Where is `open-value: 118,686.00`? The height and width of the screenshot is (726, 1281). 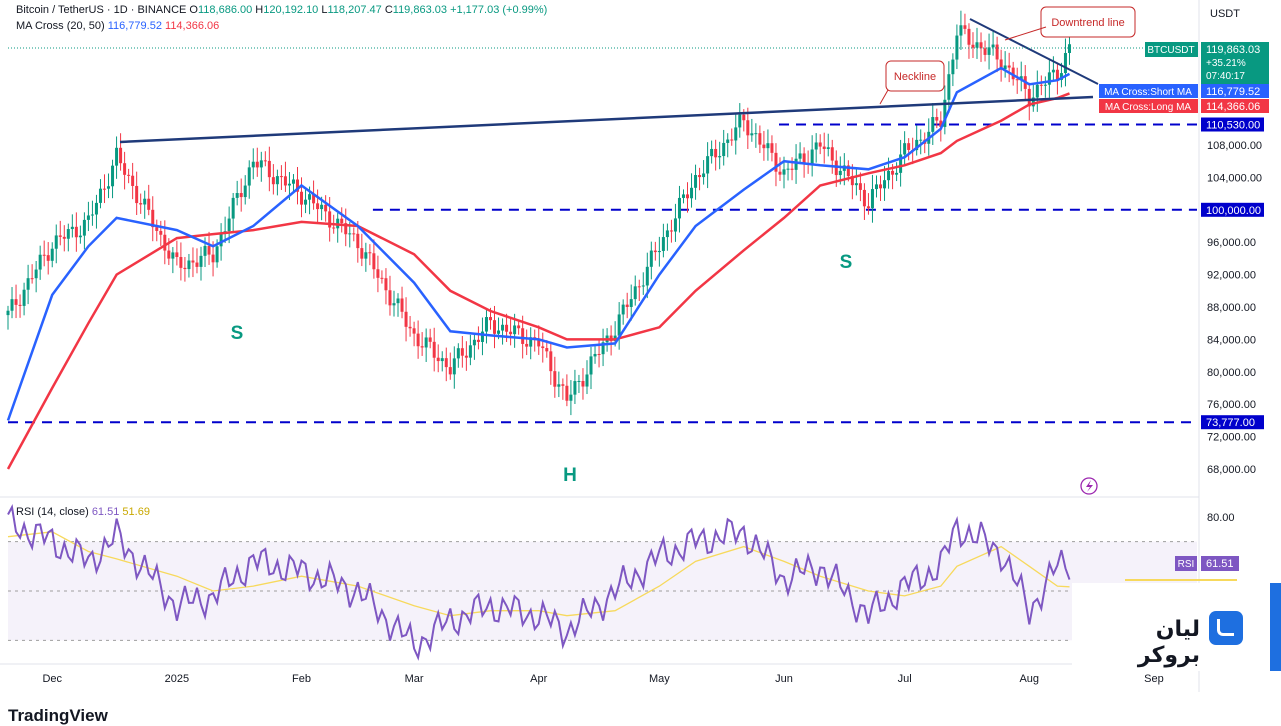 open-value: 118,686.00 is located at coordinates (225, 10).